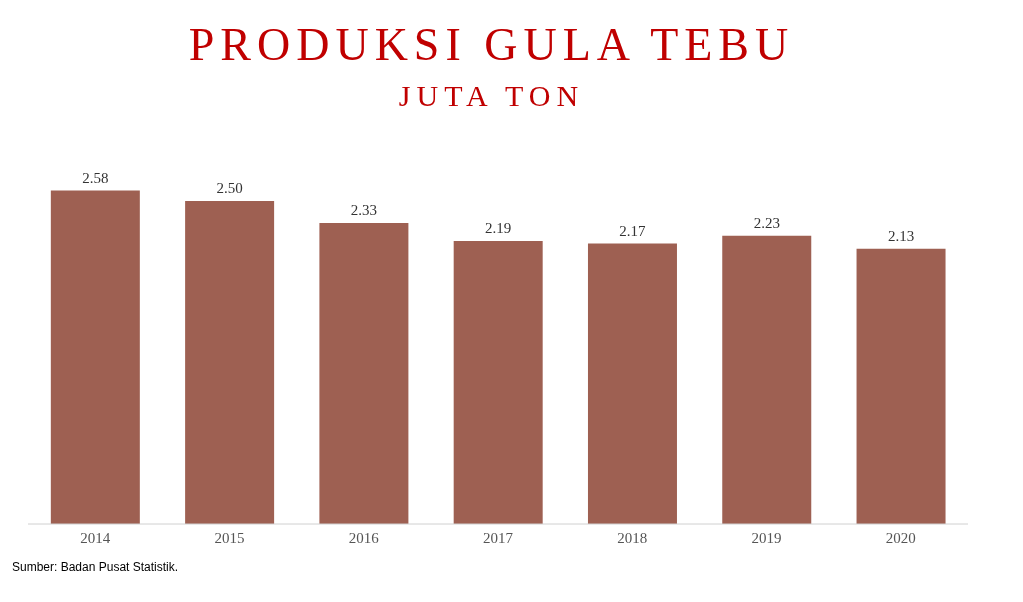  I want to click on data-label: 2.58, so click(95, 177).